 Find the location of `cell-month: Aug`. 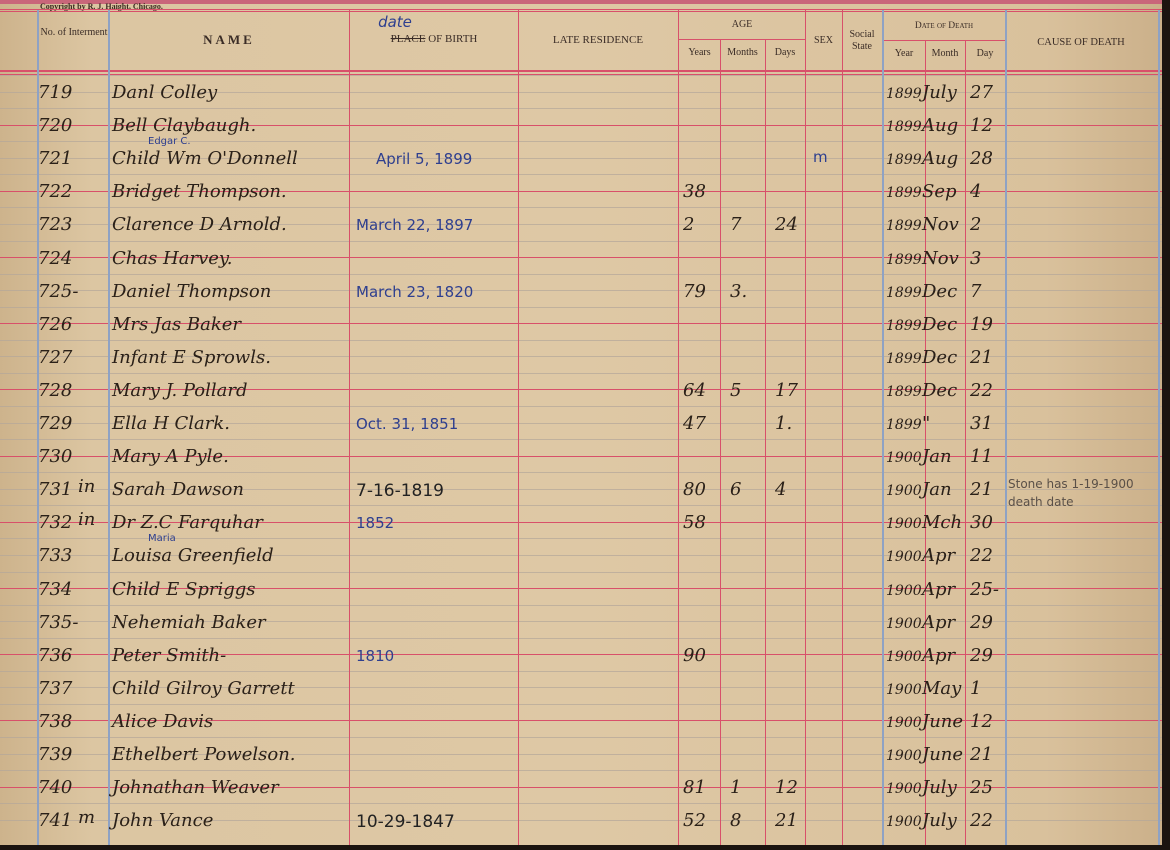

cell-month: Aug is located at coordinates (940, 125).